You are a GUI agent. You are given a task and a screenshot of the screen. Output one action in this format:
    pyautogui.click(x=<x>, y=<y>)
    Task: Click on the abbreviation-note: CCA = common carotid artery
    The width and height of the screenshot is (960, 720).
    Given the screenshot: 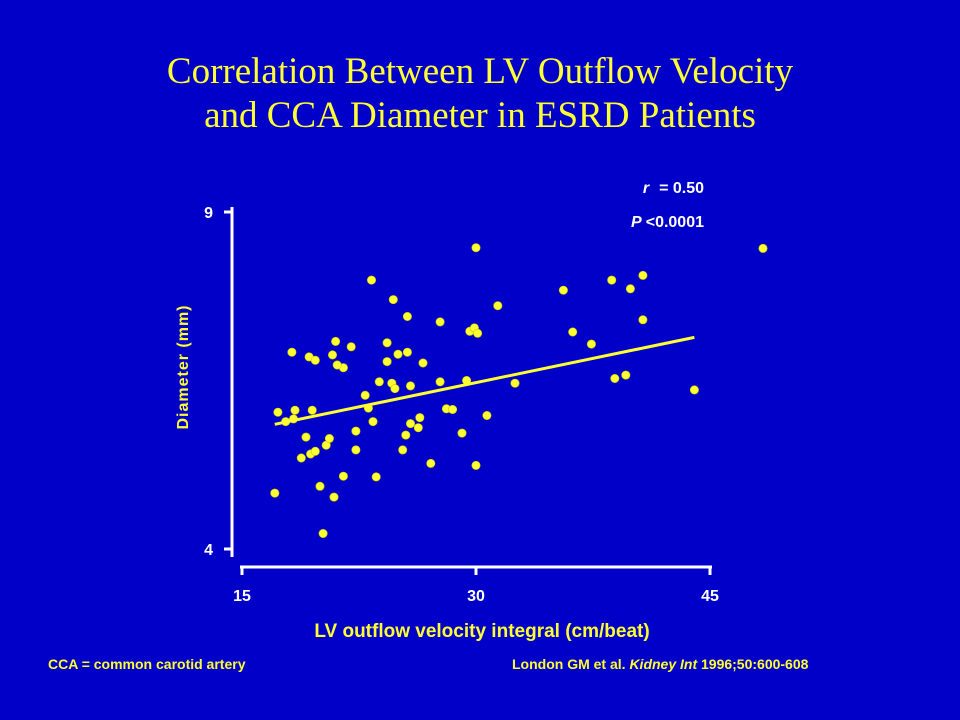 What is the action you would take?
    pyautogui.click(x=147, y=664)
    